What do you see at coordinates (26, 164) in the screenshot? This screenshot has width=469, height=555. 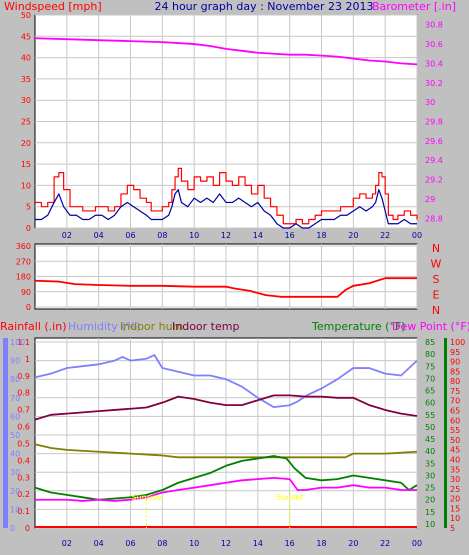 I see `wind-tick-label: 15` at bounding box center [26, 164].